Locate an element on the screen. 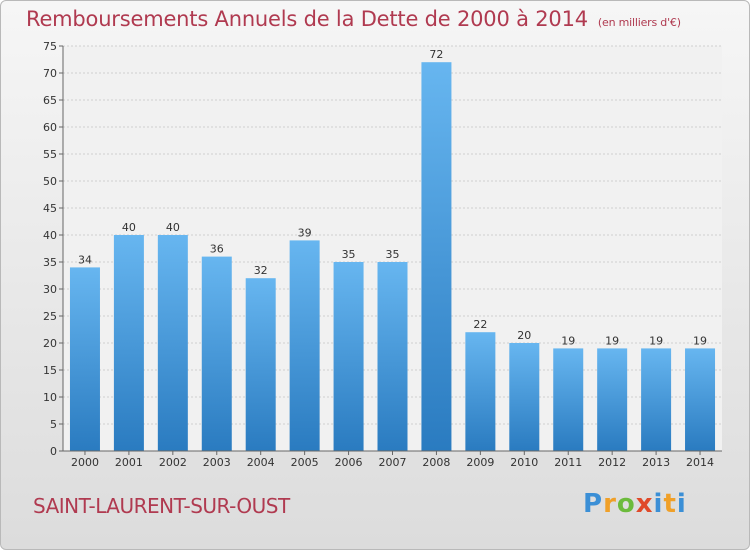 This screenshot has height=550, width=750. data-label-2007: 35 is located at coordinates (393, 254).